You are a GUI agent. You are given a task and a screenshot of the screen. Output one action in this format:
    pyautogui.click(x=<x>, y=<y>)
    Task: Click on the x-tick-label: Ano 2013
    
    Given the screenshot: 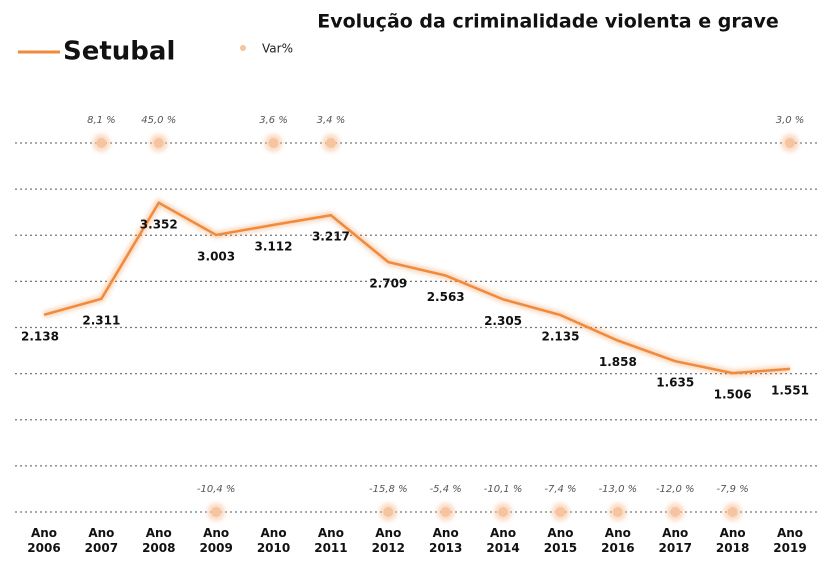 What is the action you would take?
    pyautogui.click(x=445, y=540)
    